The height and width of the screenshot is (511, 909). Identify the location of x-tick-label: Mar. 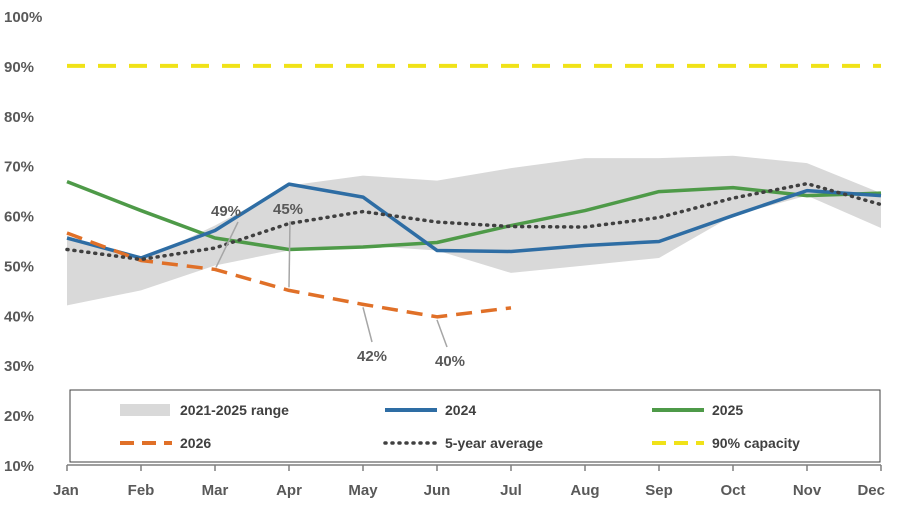
(215, 490).